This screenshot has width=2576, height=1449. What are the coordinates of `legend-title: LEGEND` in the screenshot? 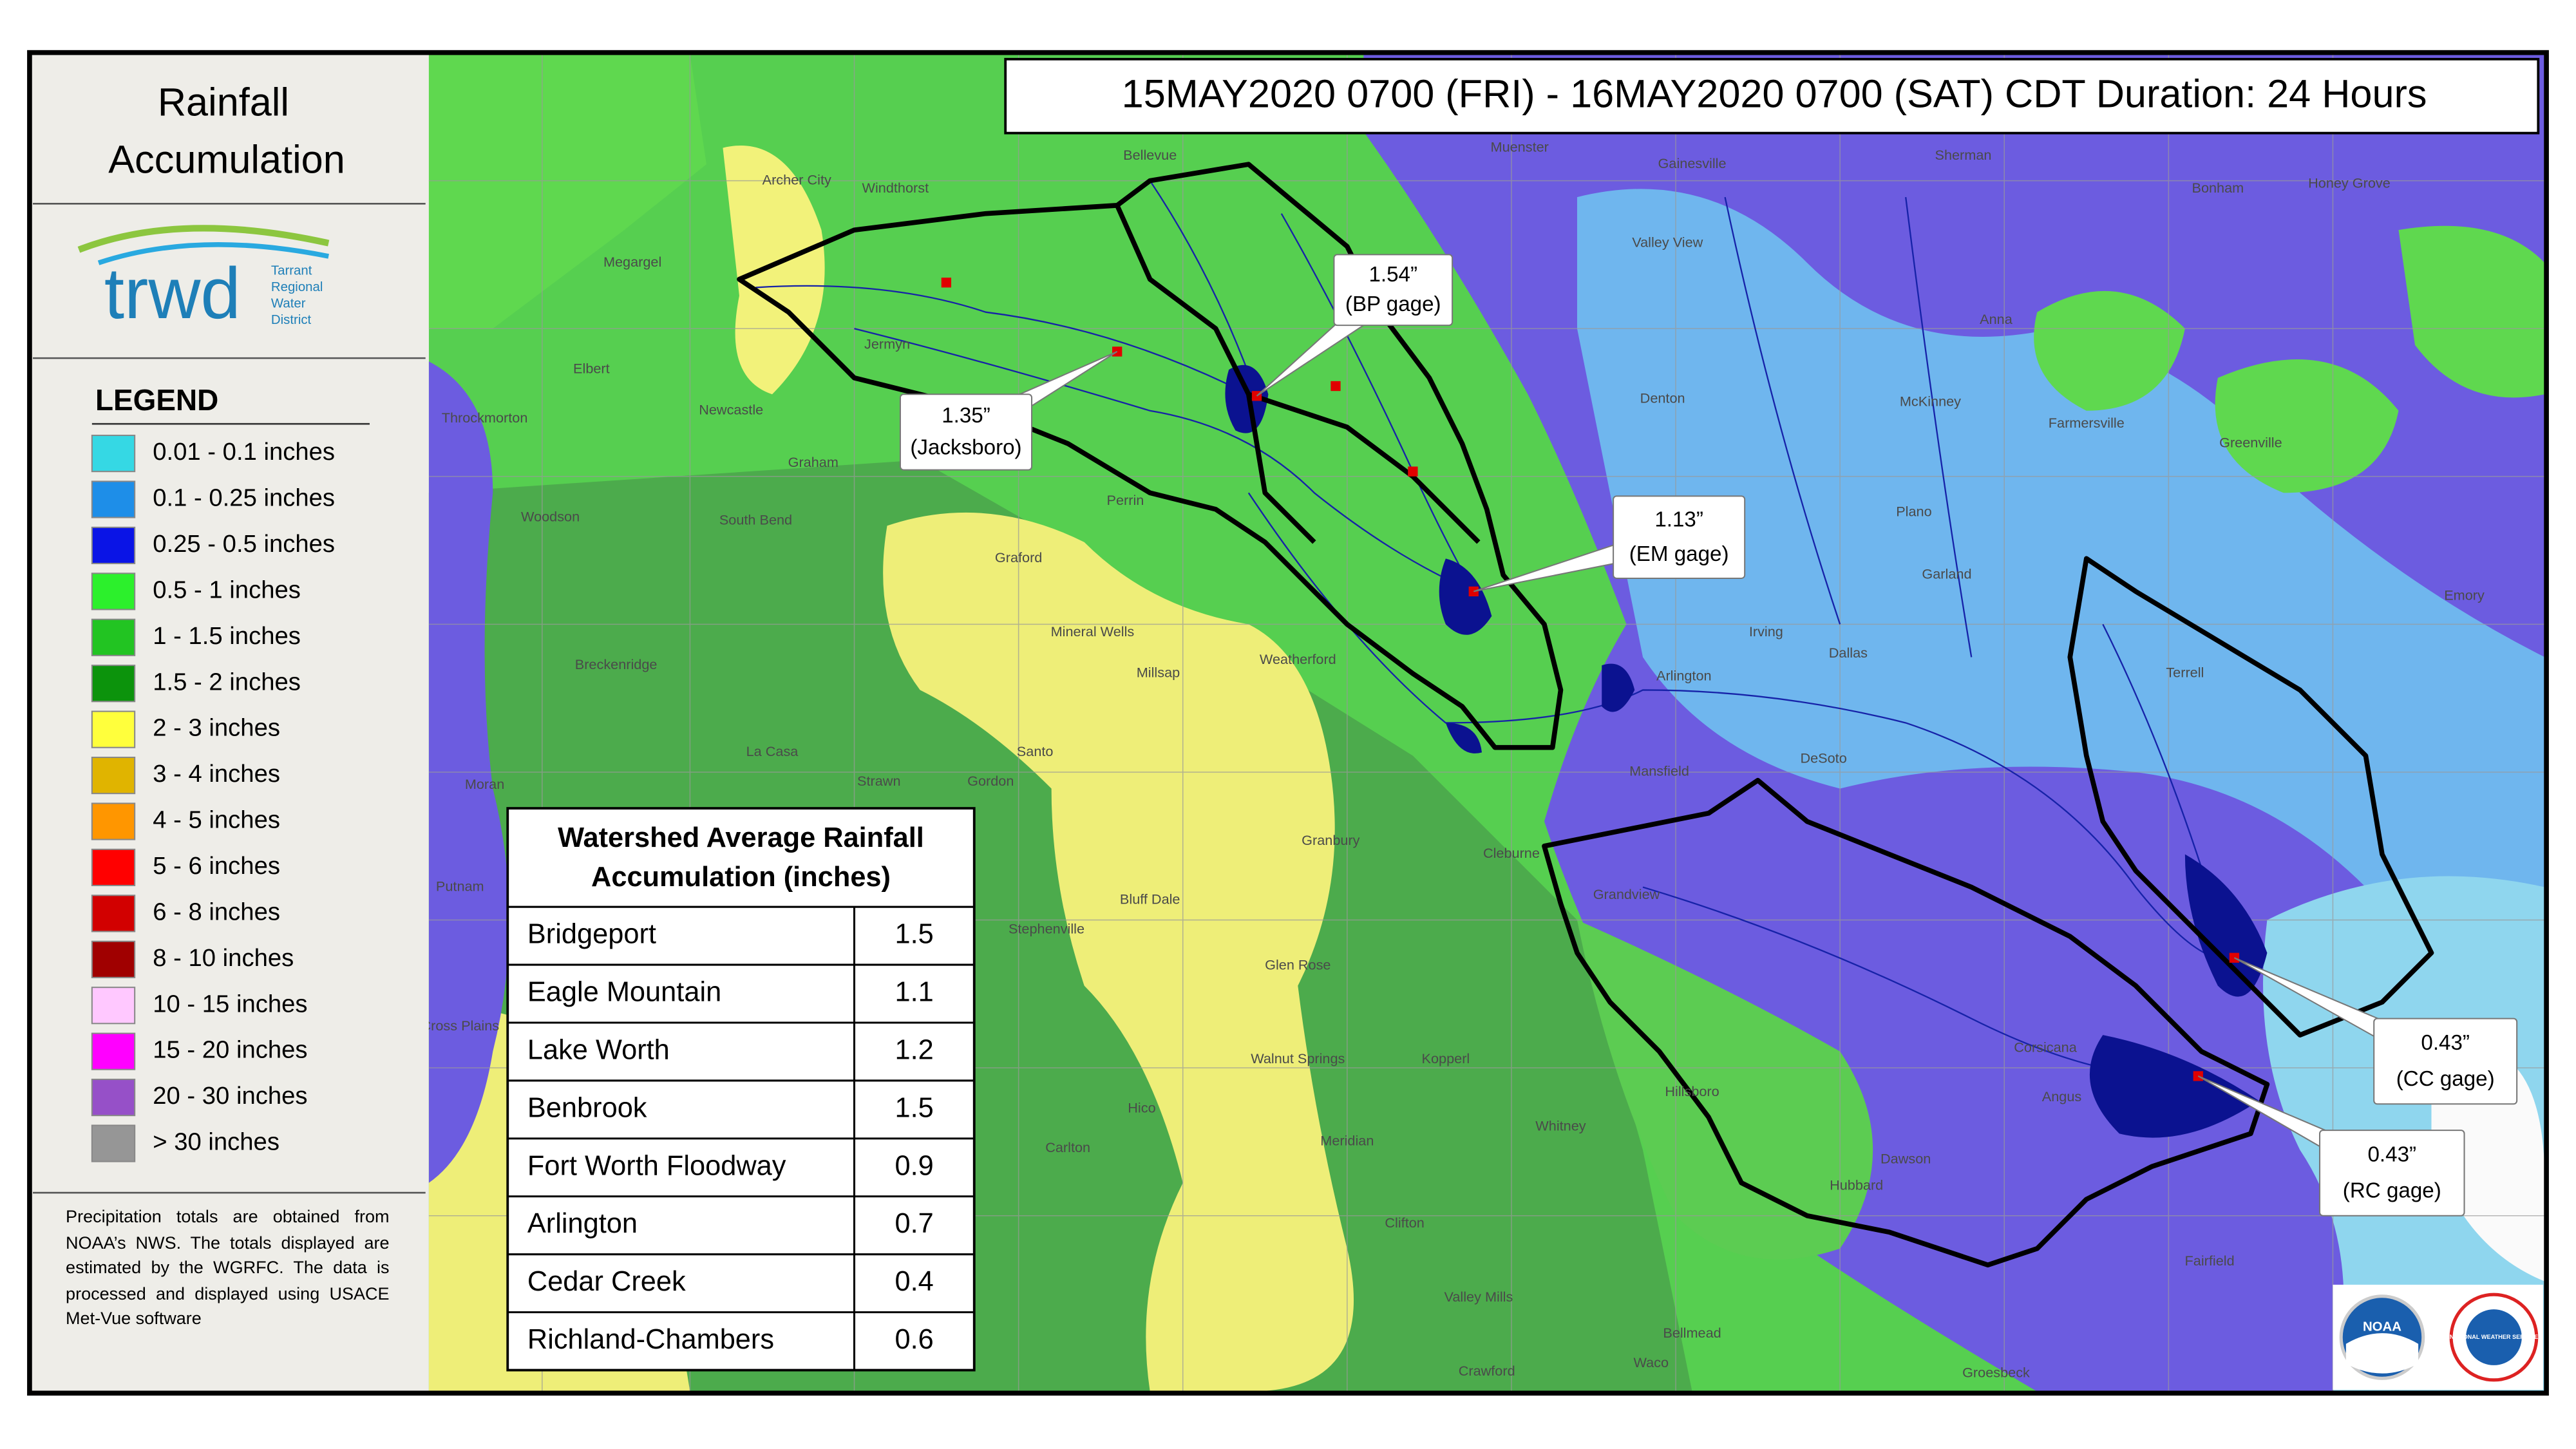 It's located at (156, 400).